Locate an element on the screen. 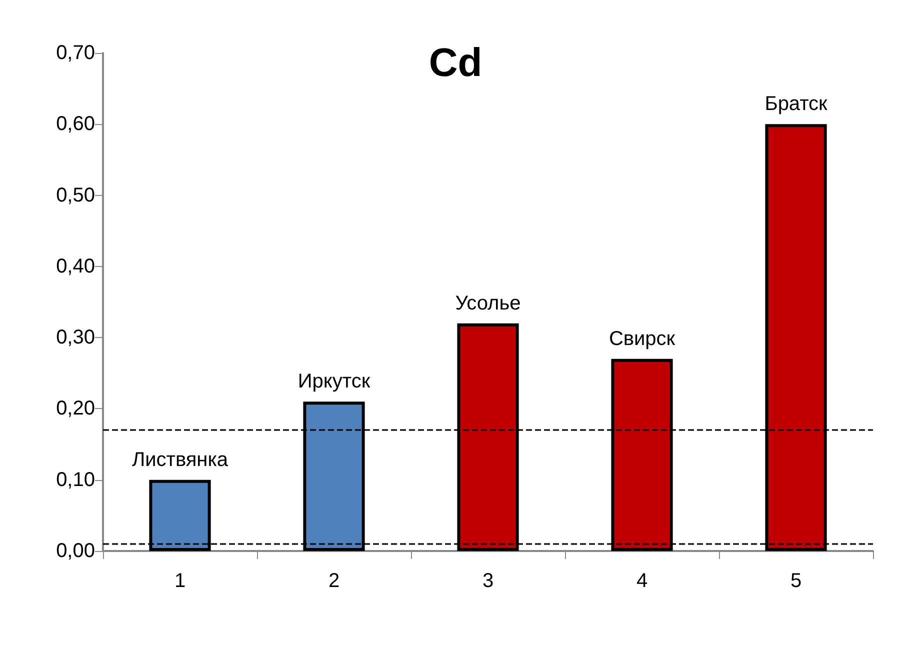  annotation: Усолье is located at coordinates (488, 303).